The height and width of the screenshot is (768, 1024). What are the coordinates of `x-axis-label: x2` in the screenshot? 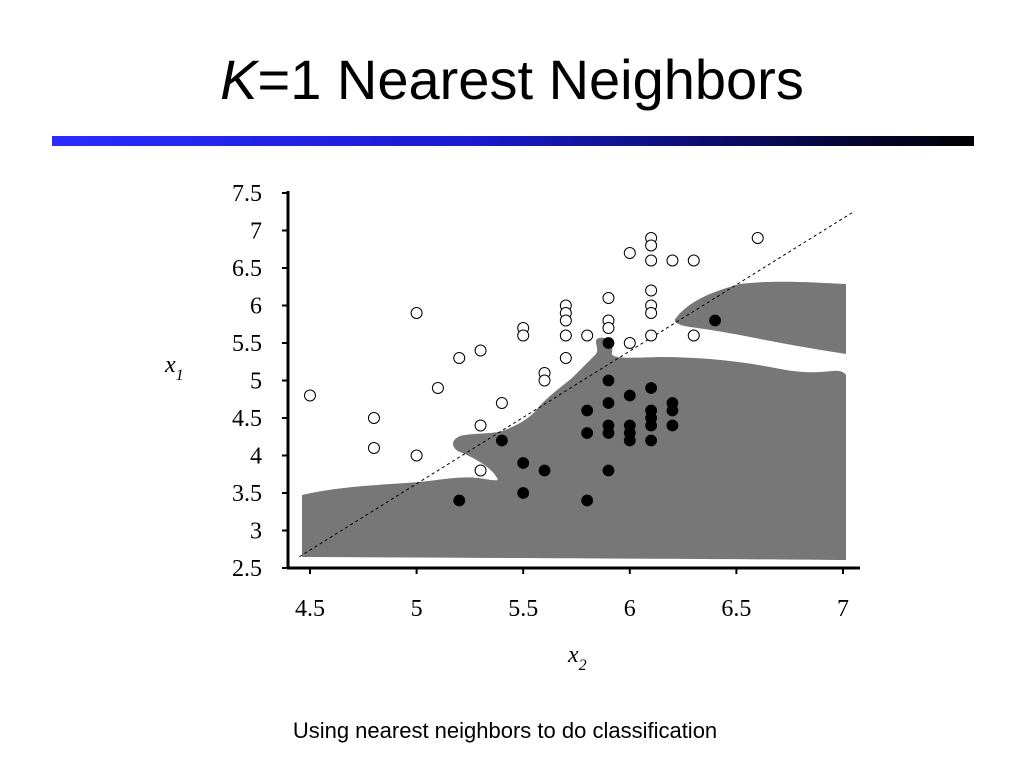 It's located at (577, 658).